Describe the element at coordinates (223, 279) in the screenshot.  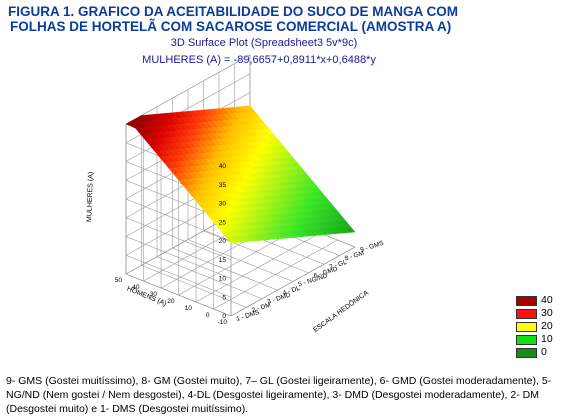
I see `z-tick-label: 10` at that location.